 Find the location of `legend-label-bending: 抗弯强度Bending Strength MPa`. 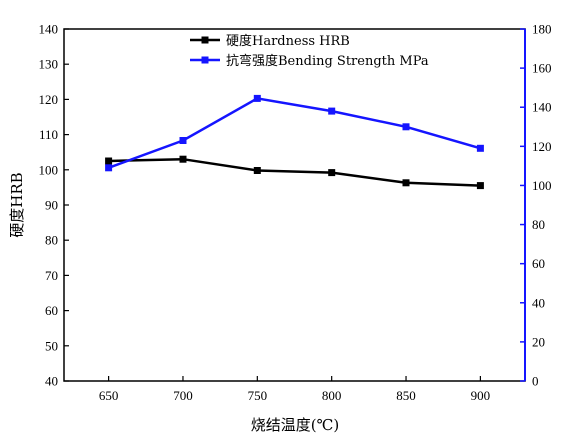

legend-label-bending: 抗弯强度Bending Strength MPa is located at coordinates (327, 61).